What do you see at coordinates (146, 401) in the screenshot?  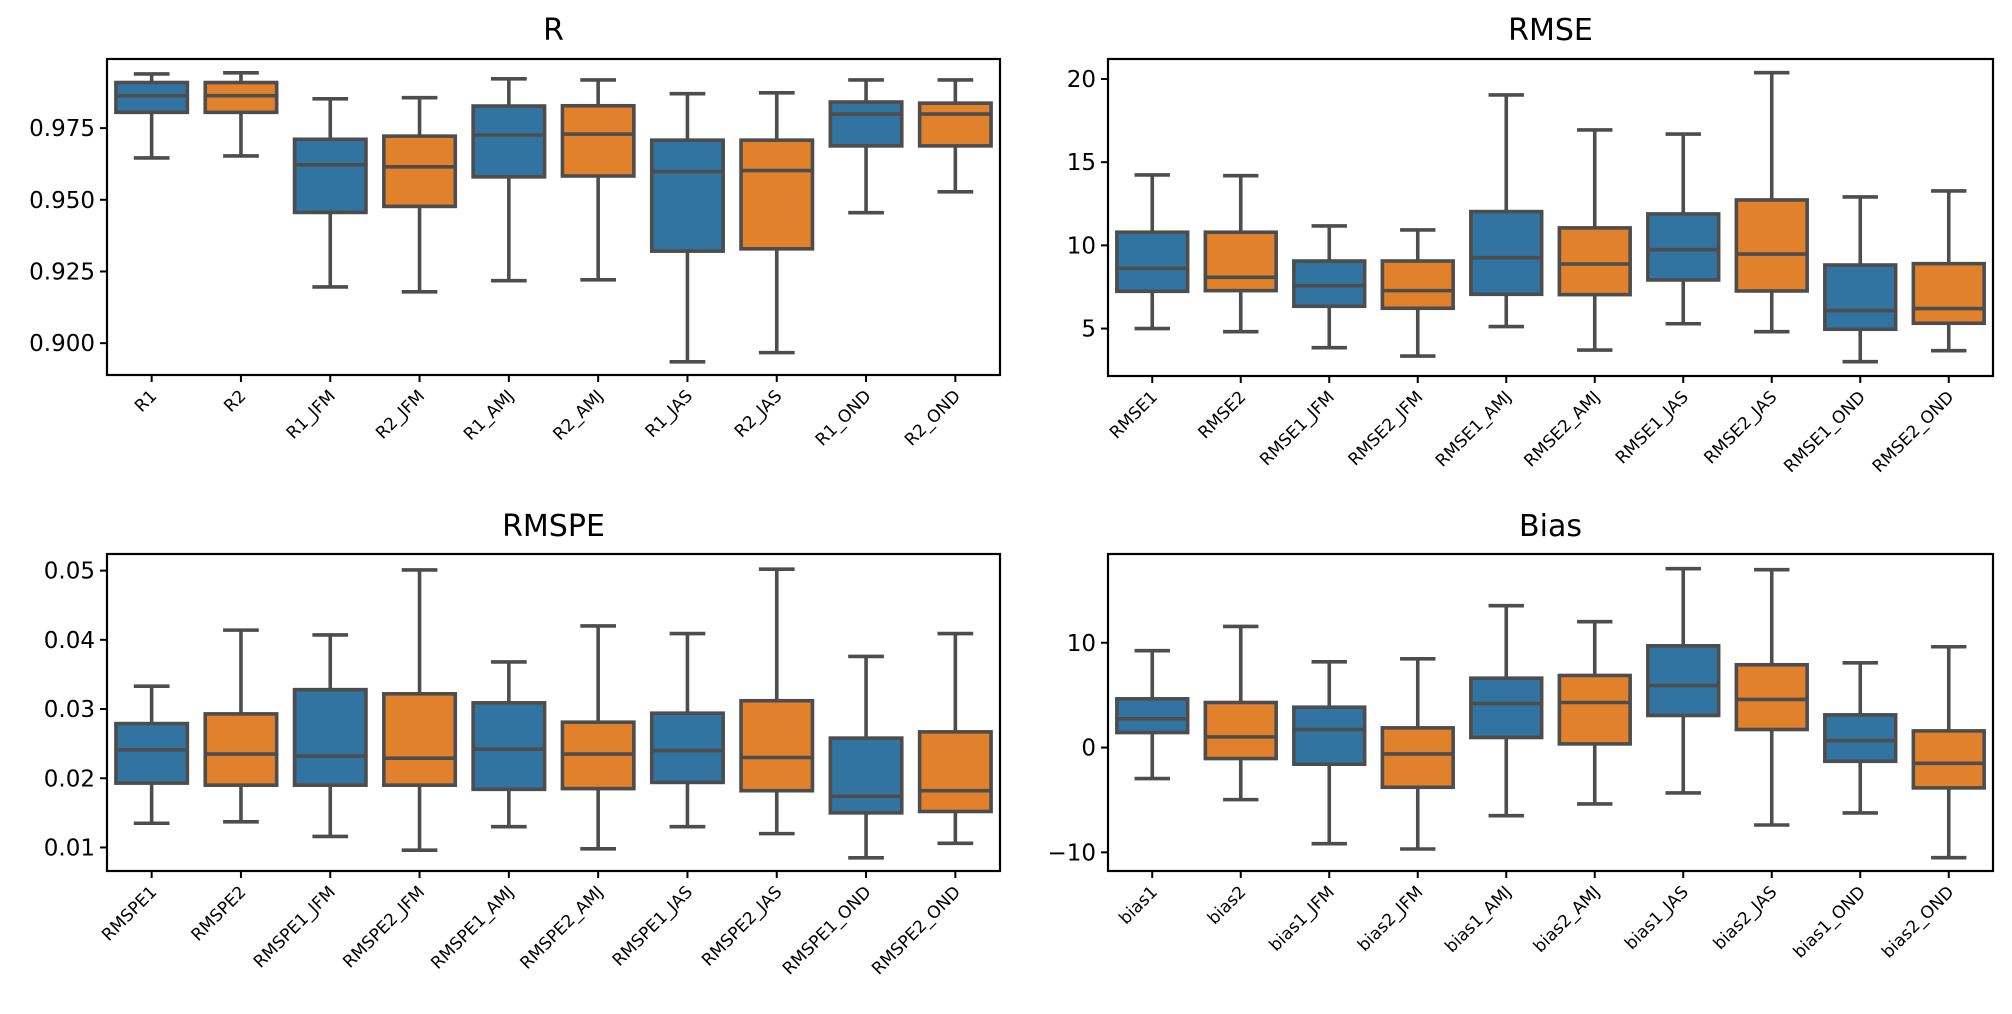 I see `x-tick-label: R1` at bounding box center [146, 401].